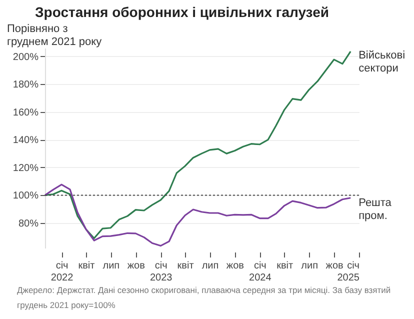  Describe the element at coordinates (25, 140) in the screenshot. I see `y-tick-label: 140%` at that location.